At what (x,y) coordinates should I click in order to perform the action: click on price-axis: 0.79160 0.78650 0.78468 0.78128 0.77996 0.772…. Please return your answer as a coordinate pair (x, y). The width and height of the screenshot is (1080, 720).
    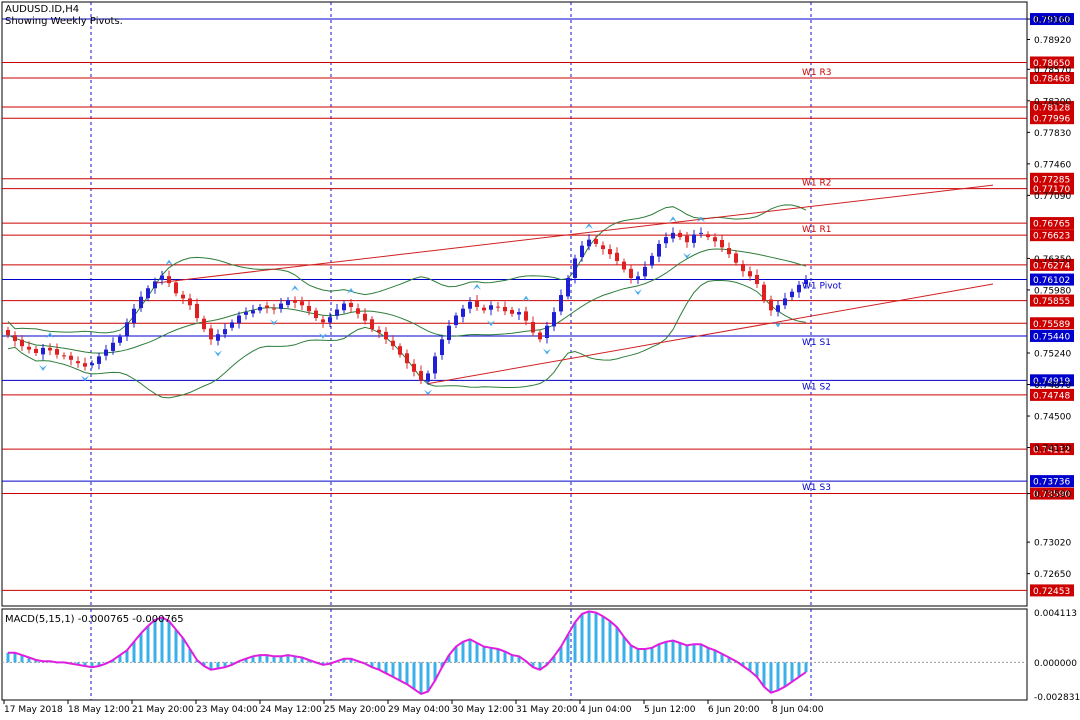
    Looking at the image, I should click on (1050, 305).